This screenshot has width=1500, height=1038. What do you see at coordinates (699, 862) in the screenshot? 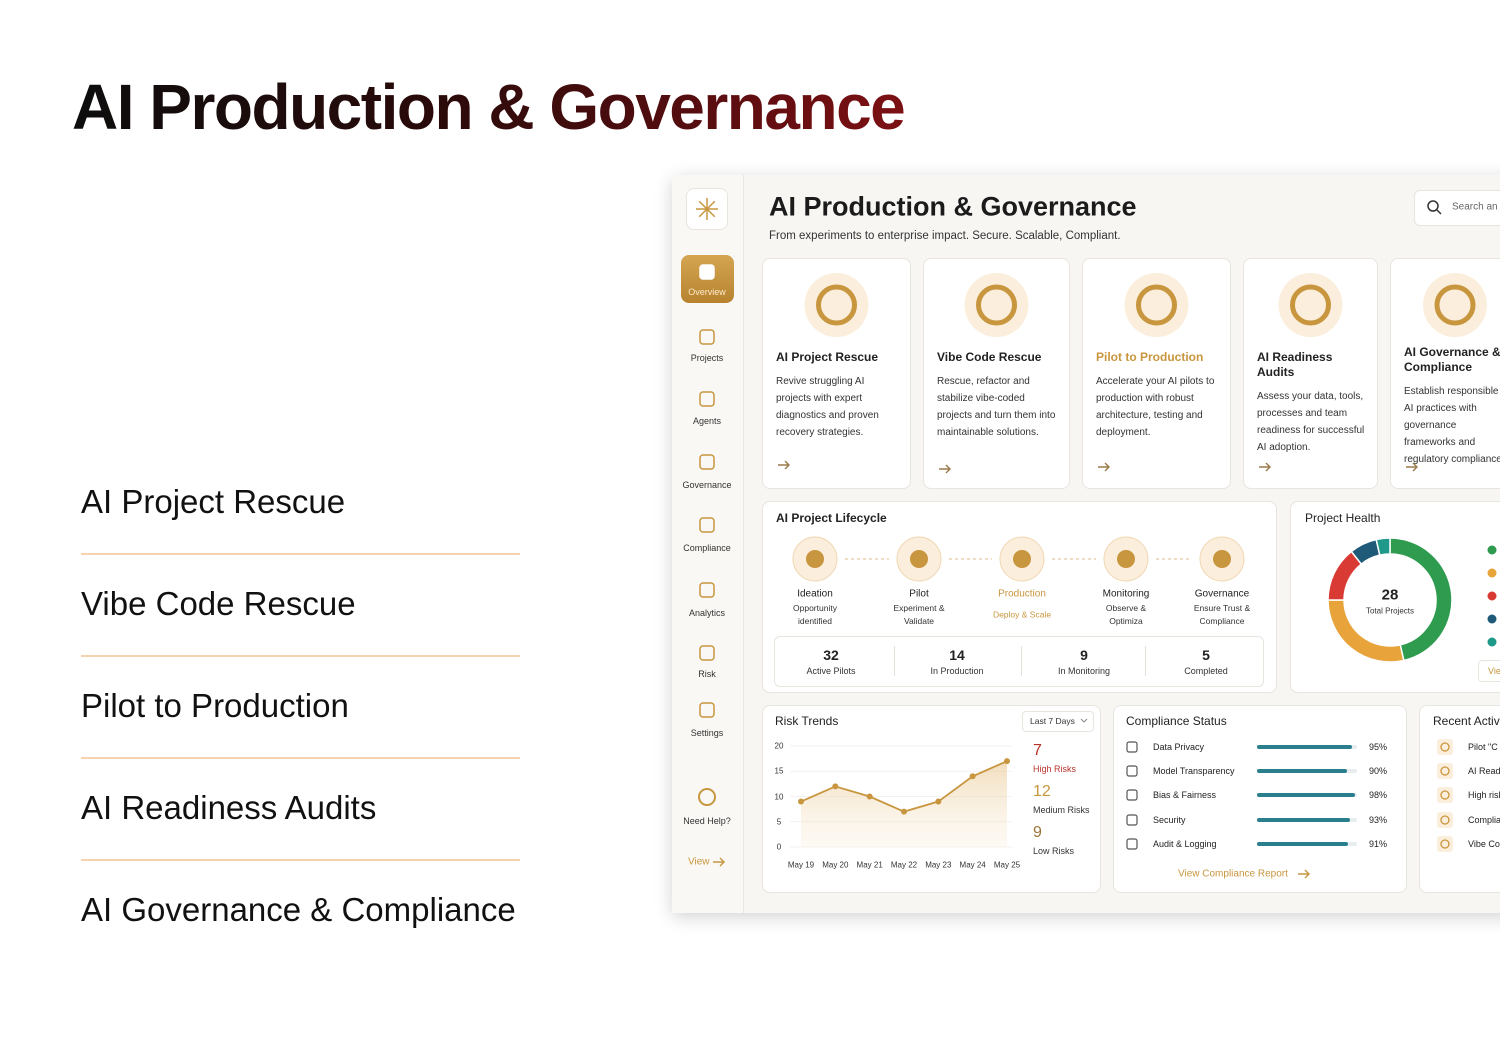
I see `view-link: View` at bounding box center [699, 862].